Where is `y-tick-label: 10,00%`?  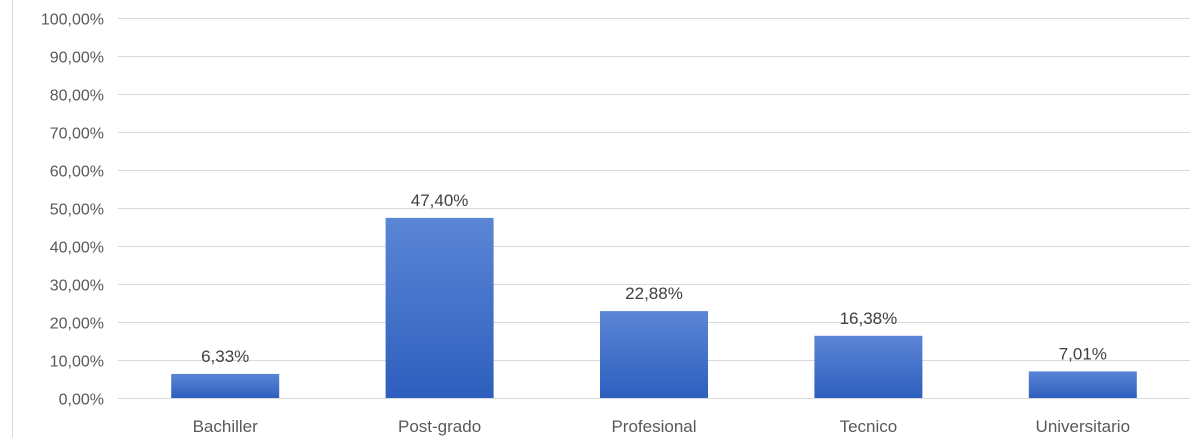 y-tick-label: 10,00% is located at coordinates (77, 362).